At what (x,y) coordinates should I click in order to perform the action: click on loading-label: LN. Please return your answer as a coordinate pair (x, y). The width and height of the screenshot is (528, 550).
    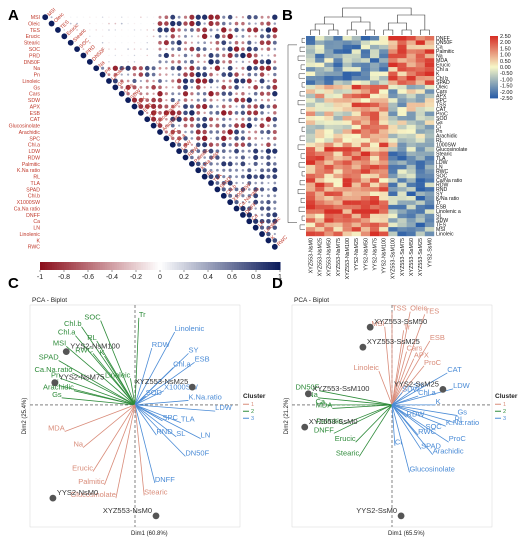
    Looking at the image, I should click on (206, 435).